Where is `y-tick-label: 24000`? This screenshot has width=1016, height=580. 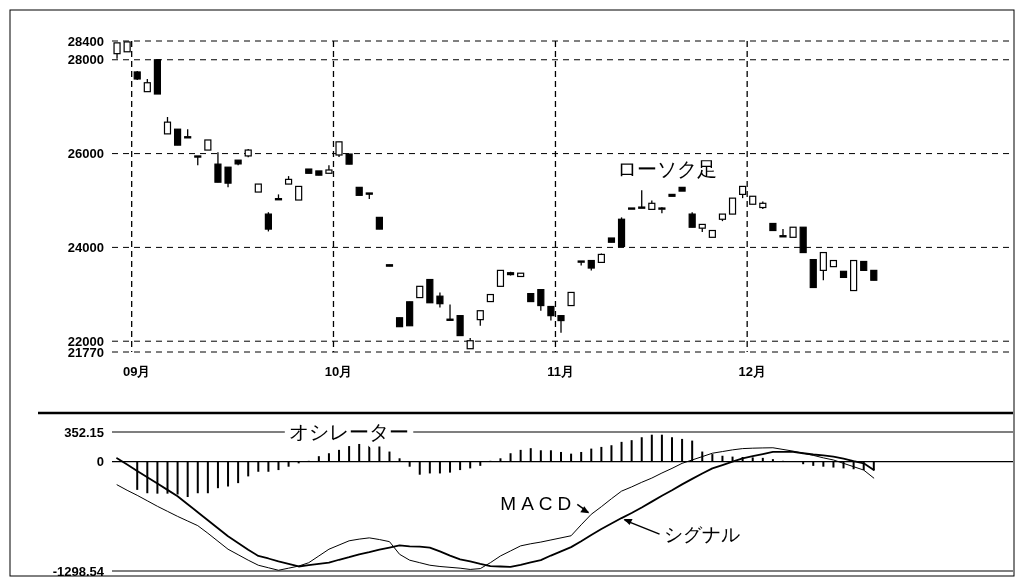 y-tick-label: 24000 is located at coordinates (85, 247).